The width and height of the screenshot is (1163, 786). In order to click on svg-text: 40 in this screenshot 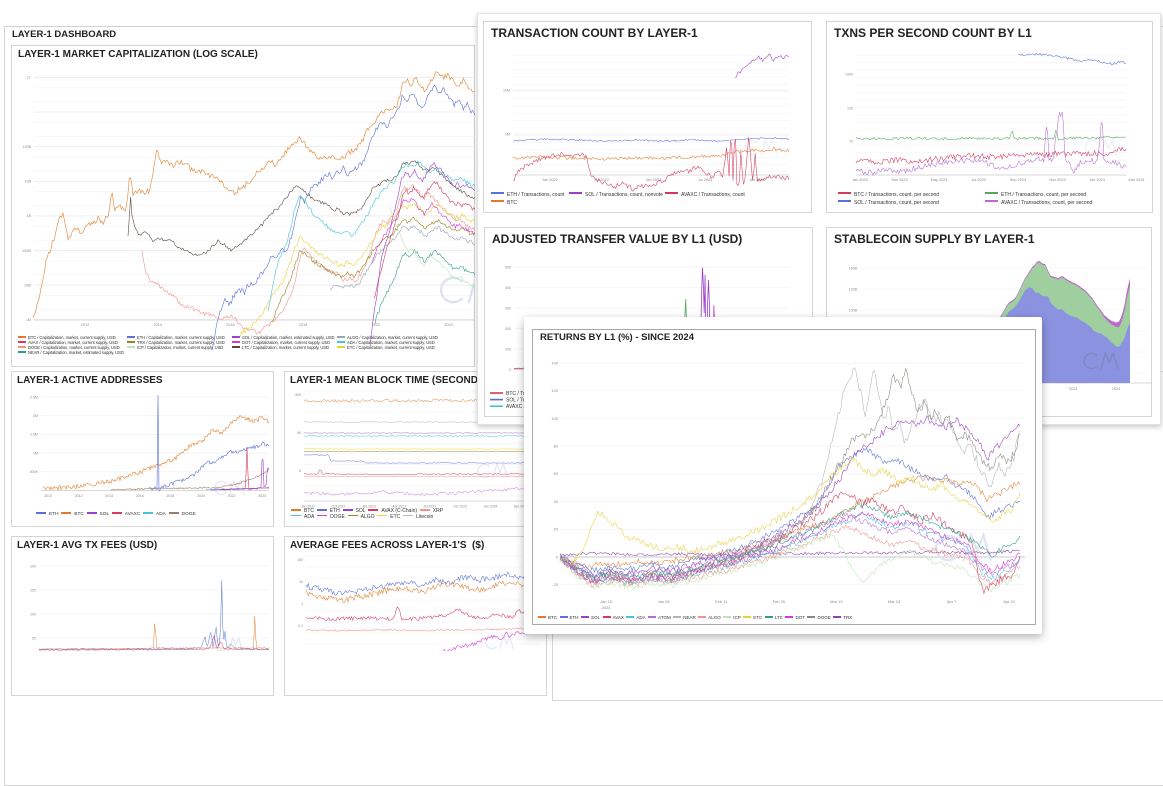, I will do `click(556, 501)`.